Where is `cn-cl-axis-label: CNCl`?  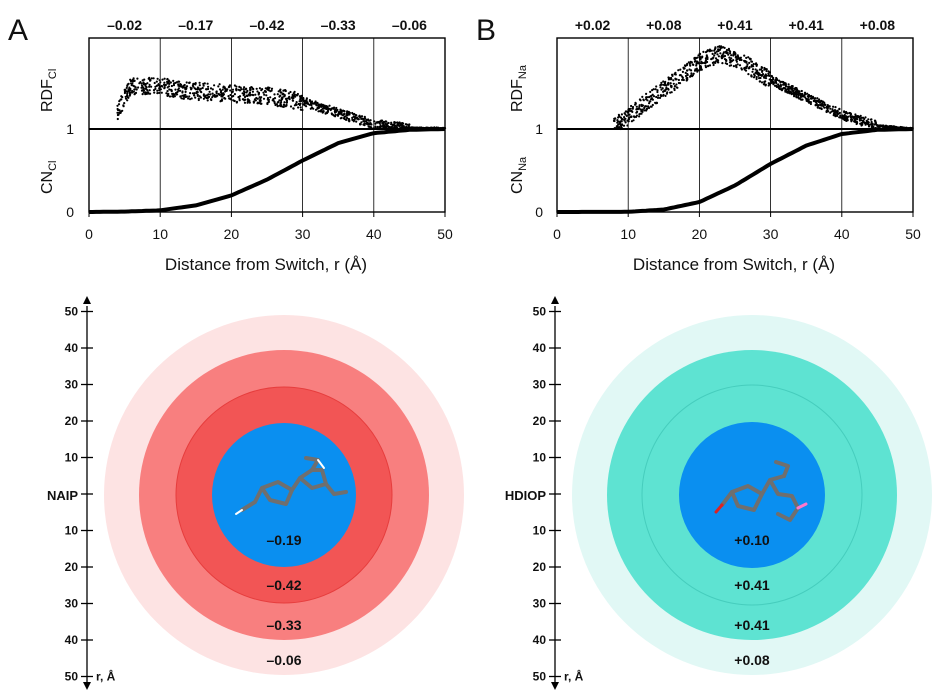 cn-cl-axis-label: CNCl is located at coordinates (49, 178).